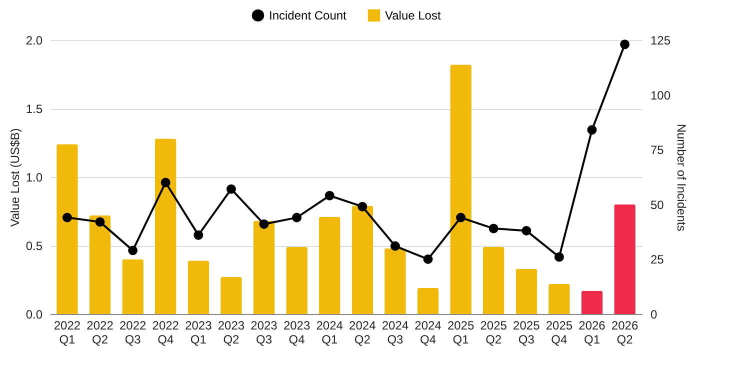 The image size is (732, 365). What do you see at coordinates (330, 332) in the screenshot?
I see `x-tick-label: 2024 Q1` at bounding box center [330, 332].